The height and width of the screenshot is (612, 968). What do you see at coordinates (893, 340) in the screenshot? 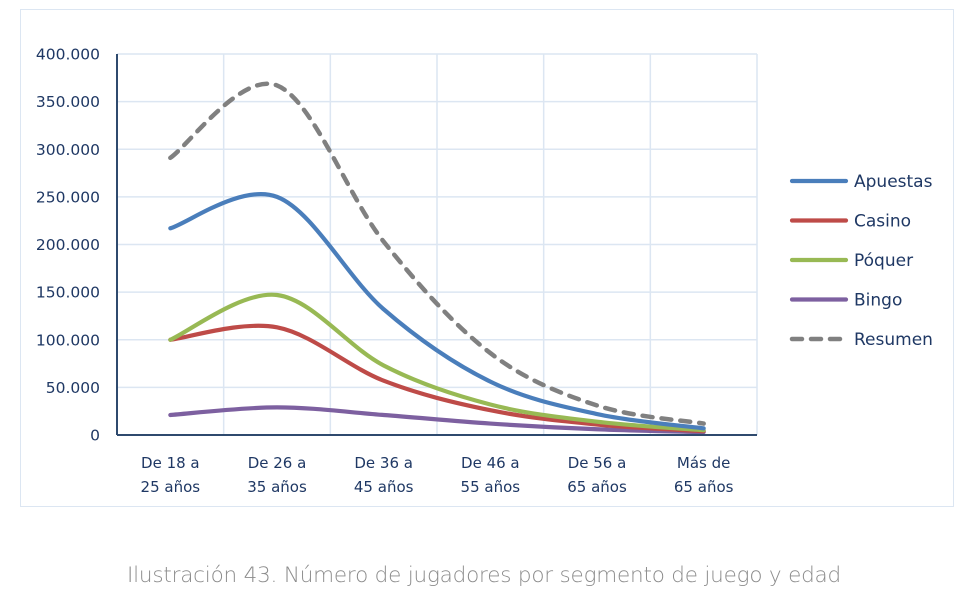
I see `legend-label: Resumen` at bounding box center [893, 340].